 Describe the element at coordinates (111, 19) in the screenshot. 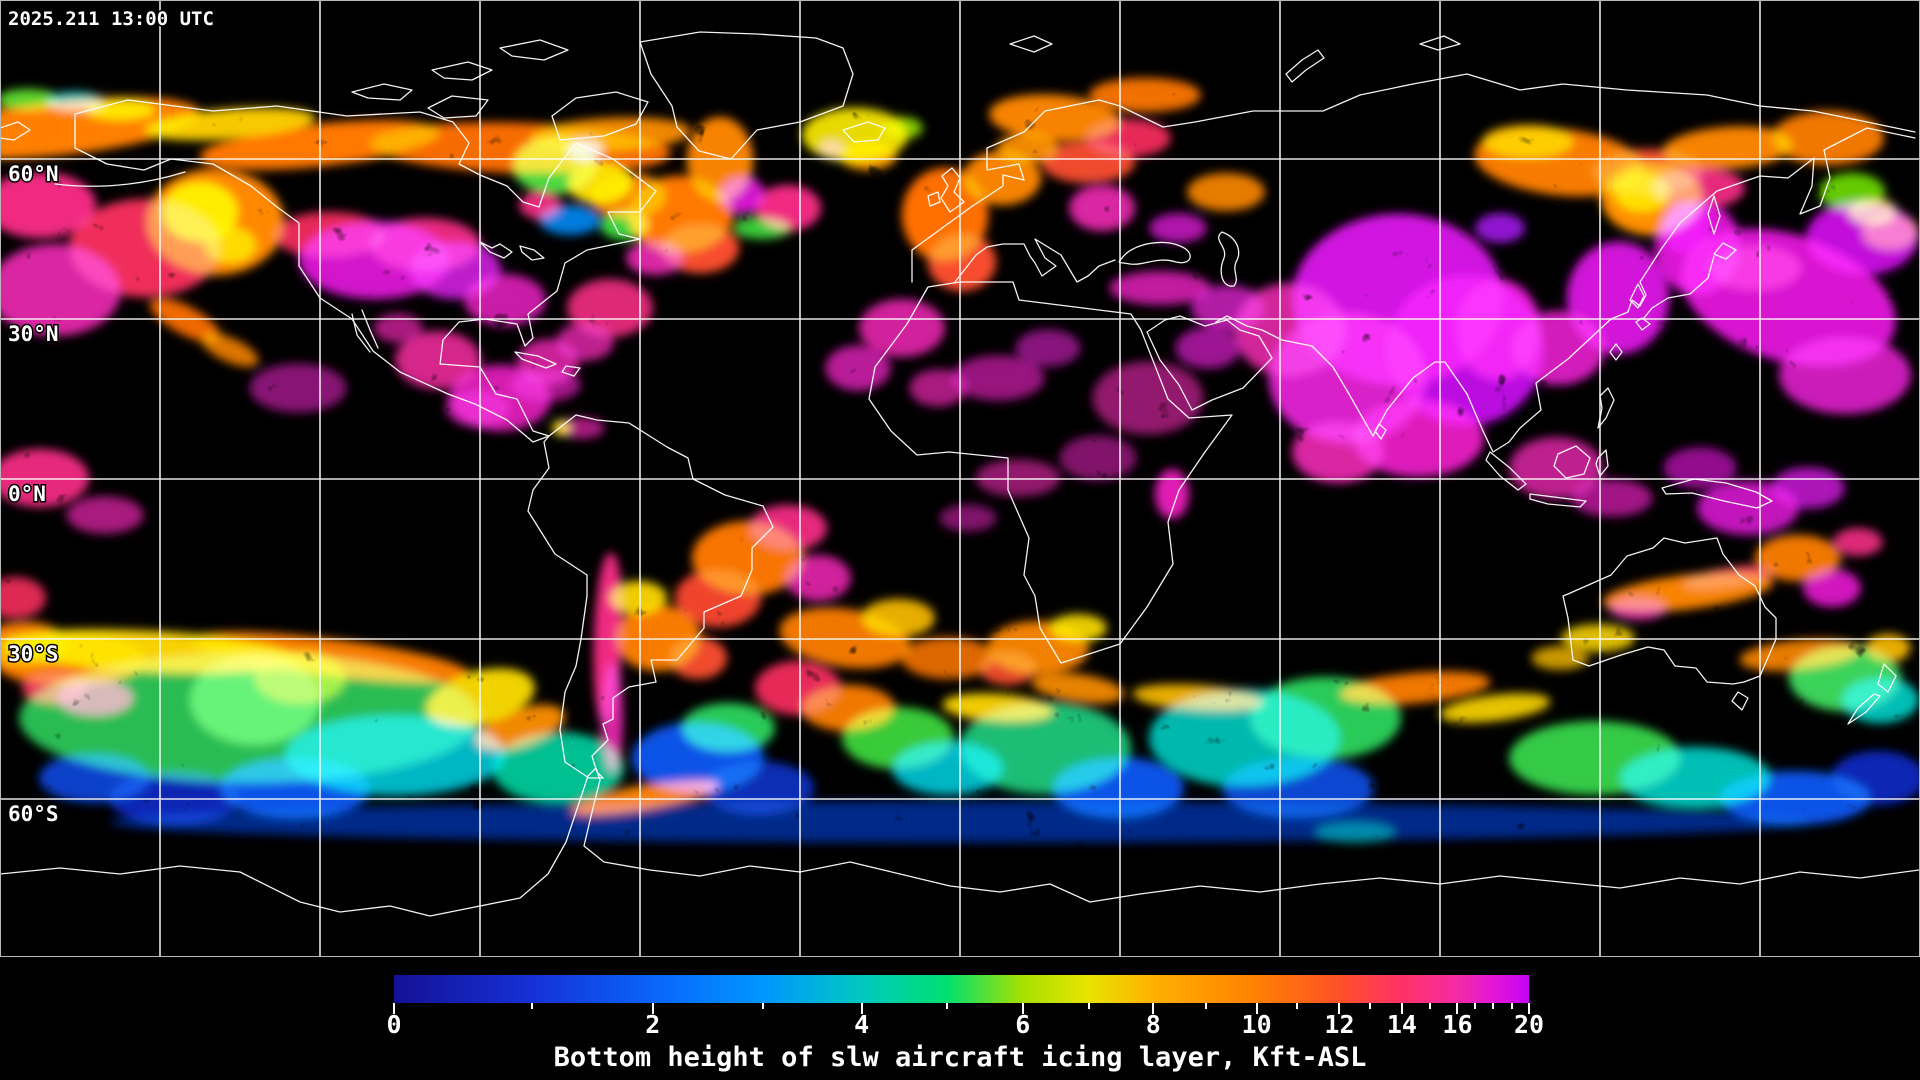

I see `timestamp-label: 2025.211 13:00 UTC` at that location.